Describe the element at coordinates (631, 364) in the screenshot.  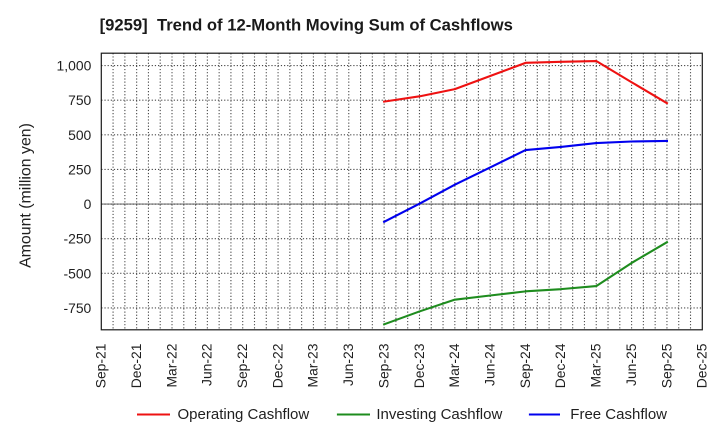
I see `svg-text: Jun-25` at that location.